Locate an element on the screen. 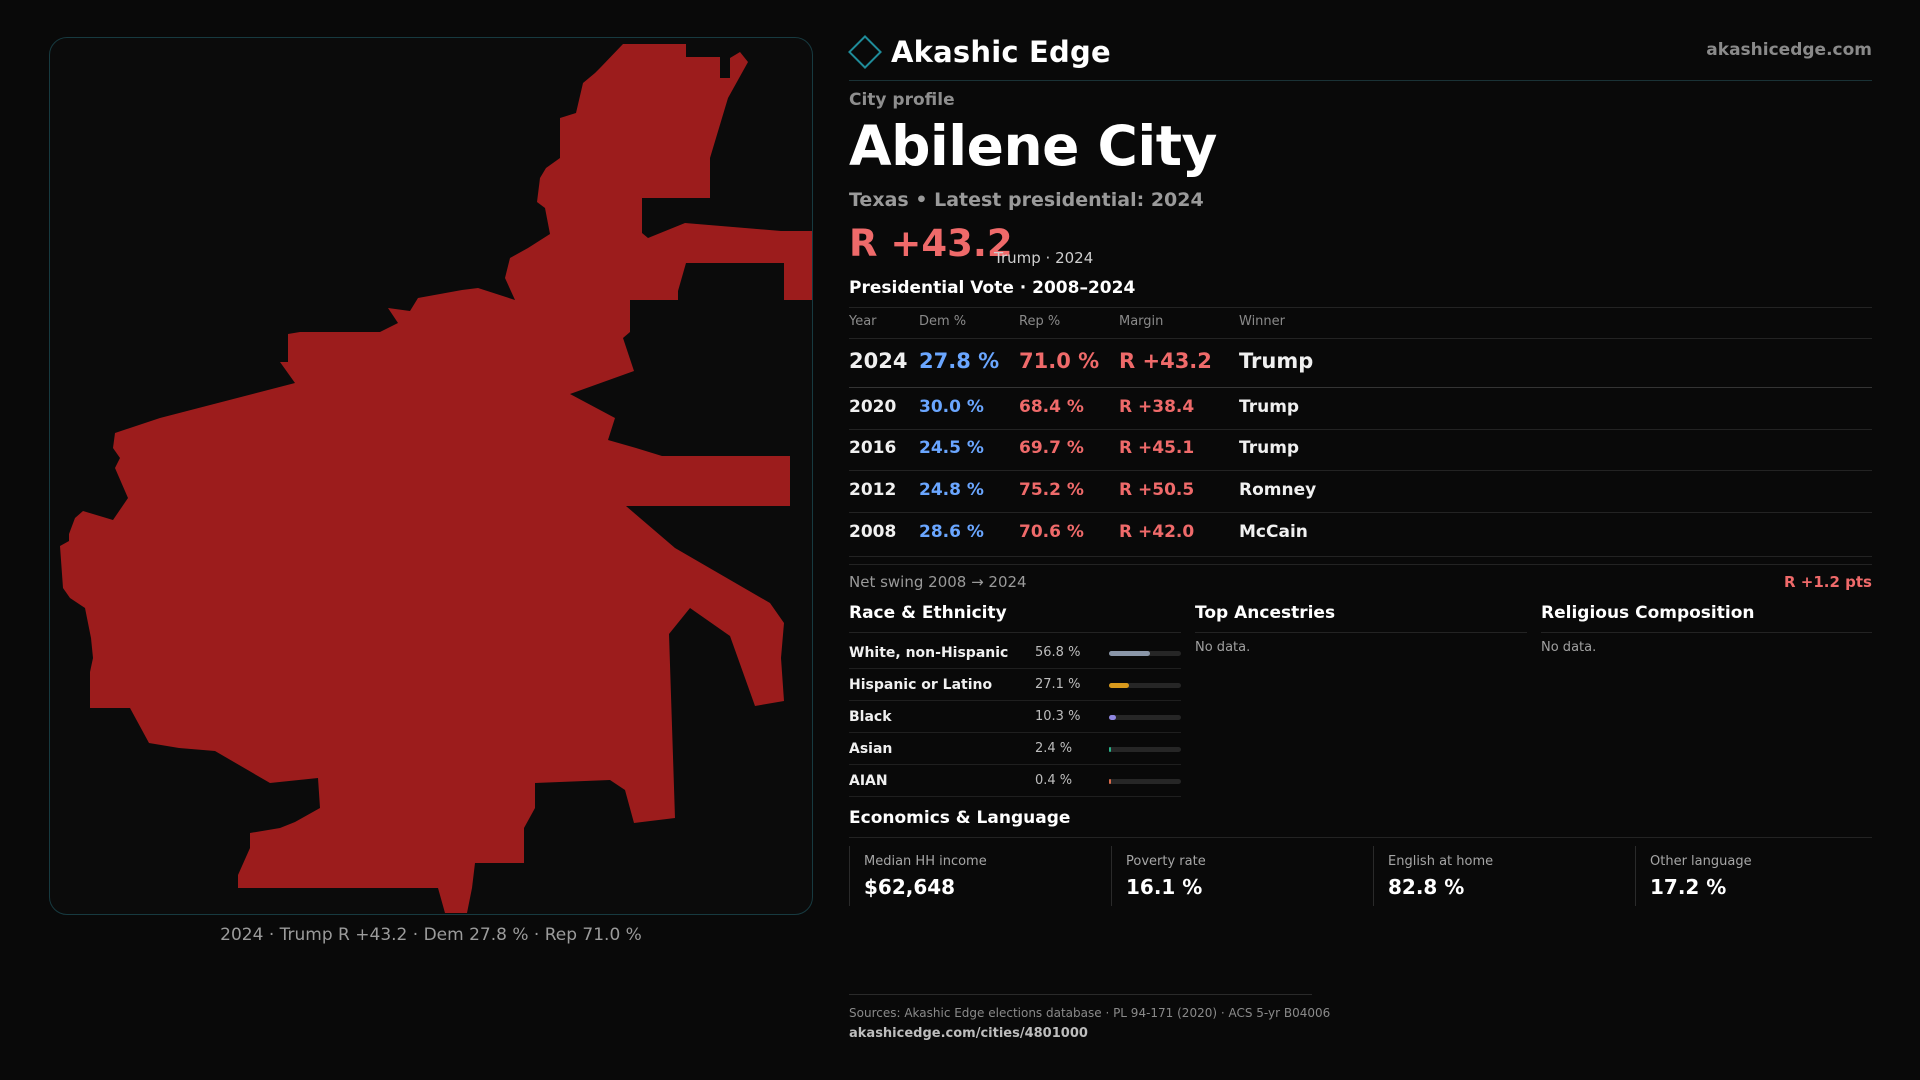  race-row: White, non-Hispanic 56.8 % is located at coordinates (1015, 653).